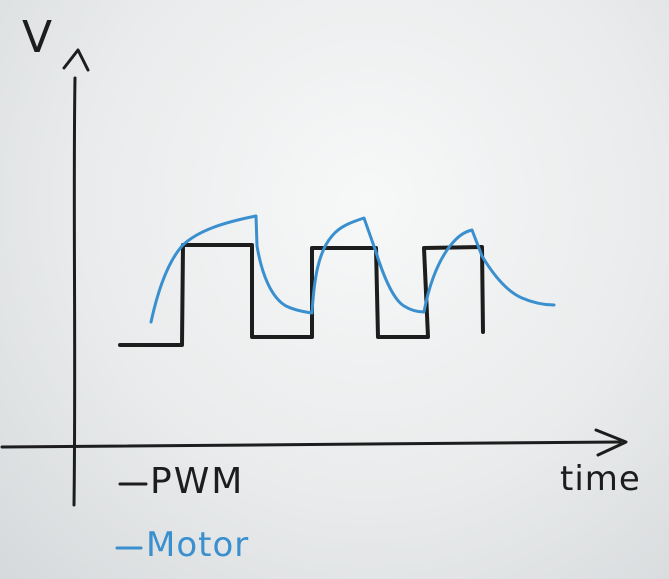 The width and height of the screenshot is (669, 579). Describe the element at coordinates (352, 269) in the screenshot. I see `motor-waveform` at that location.